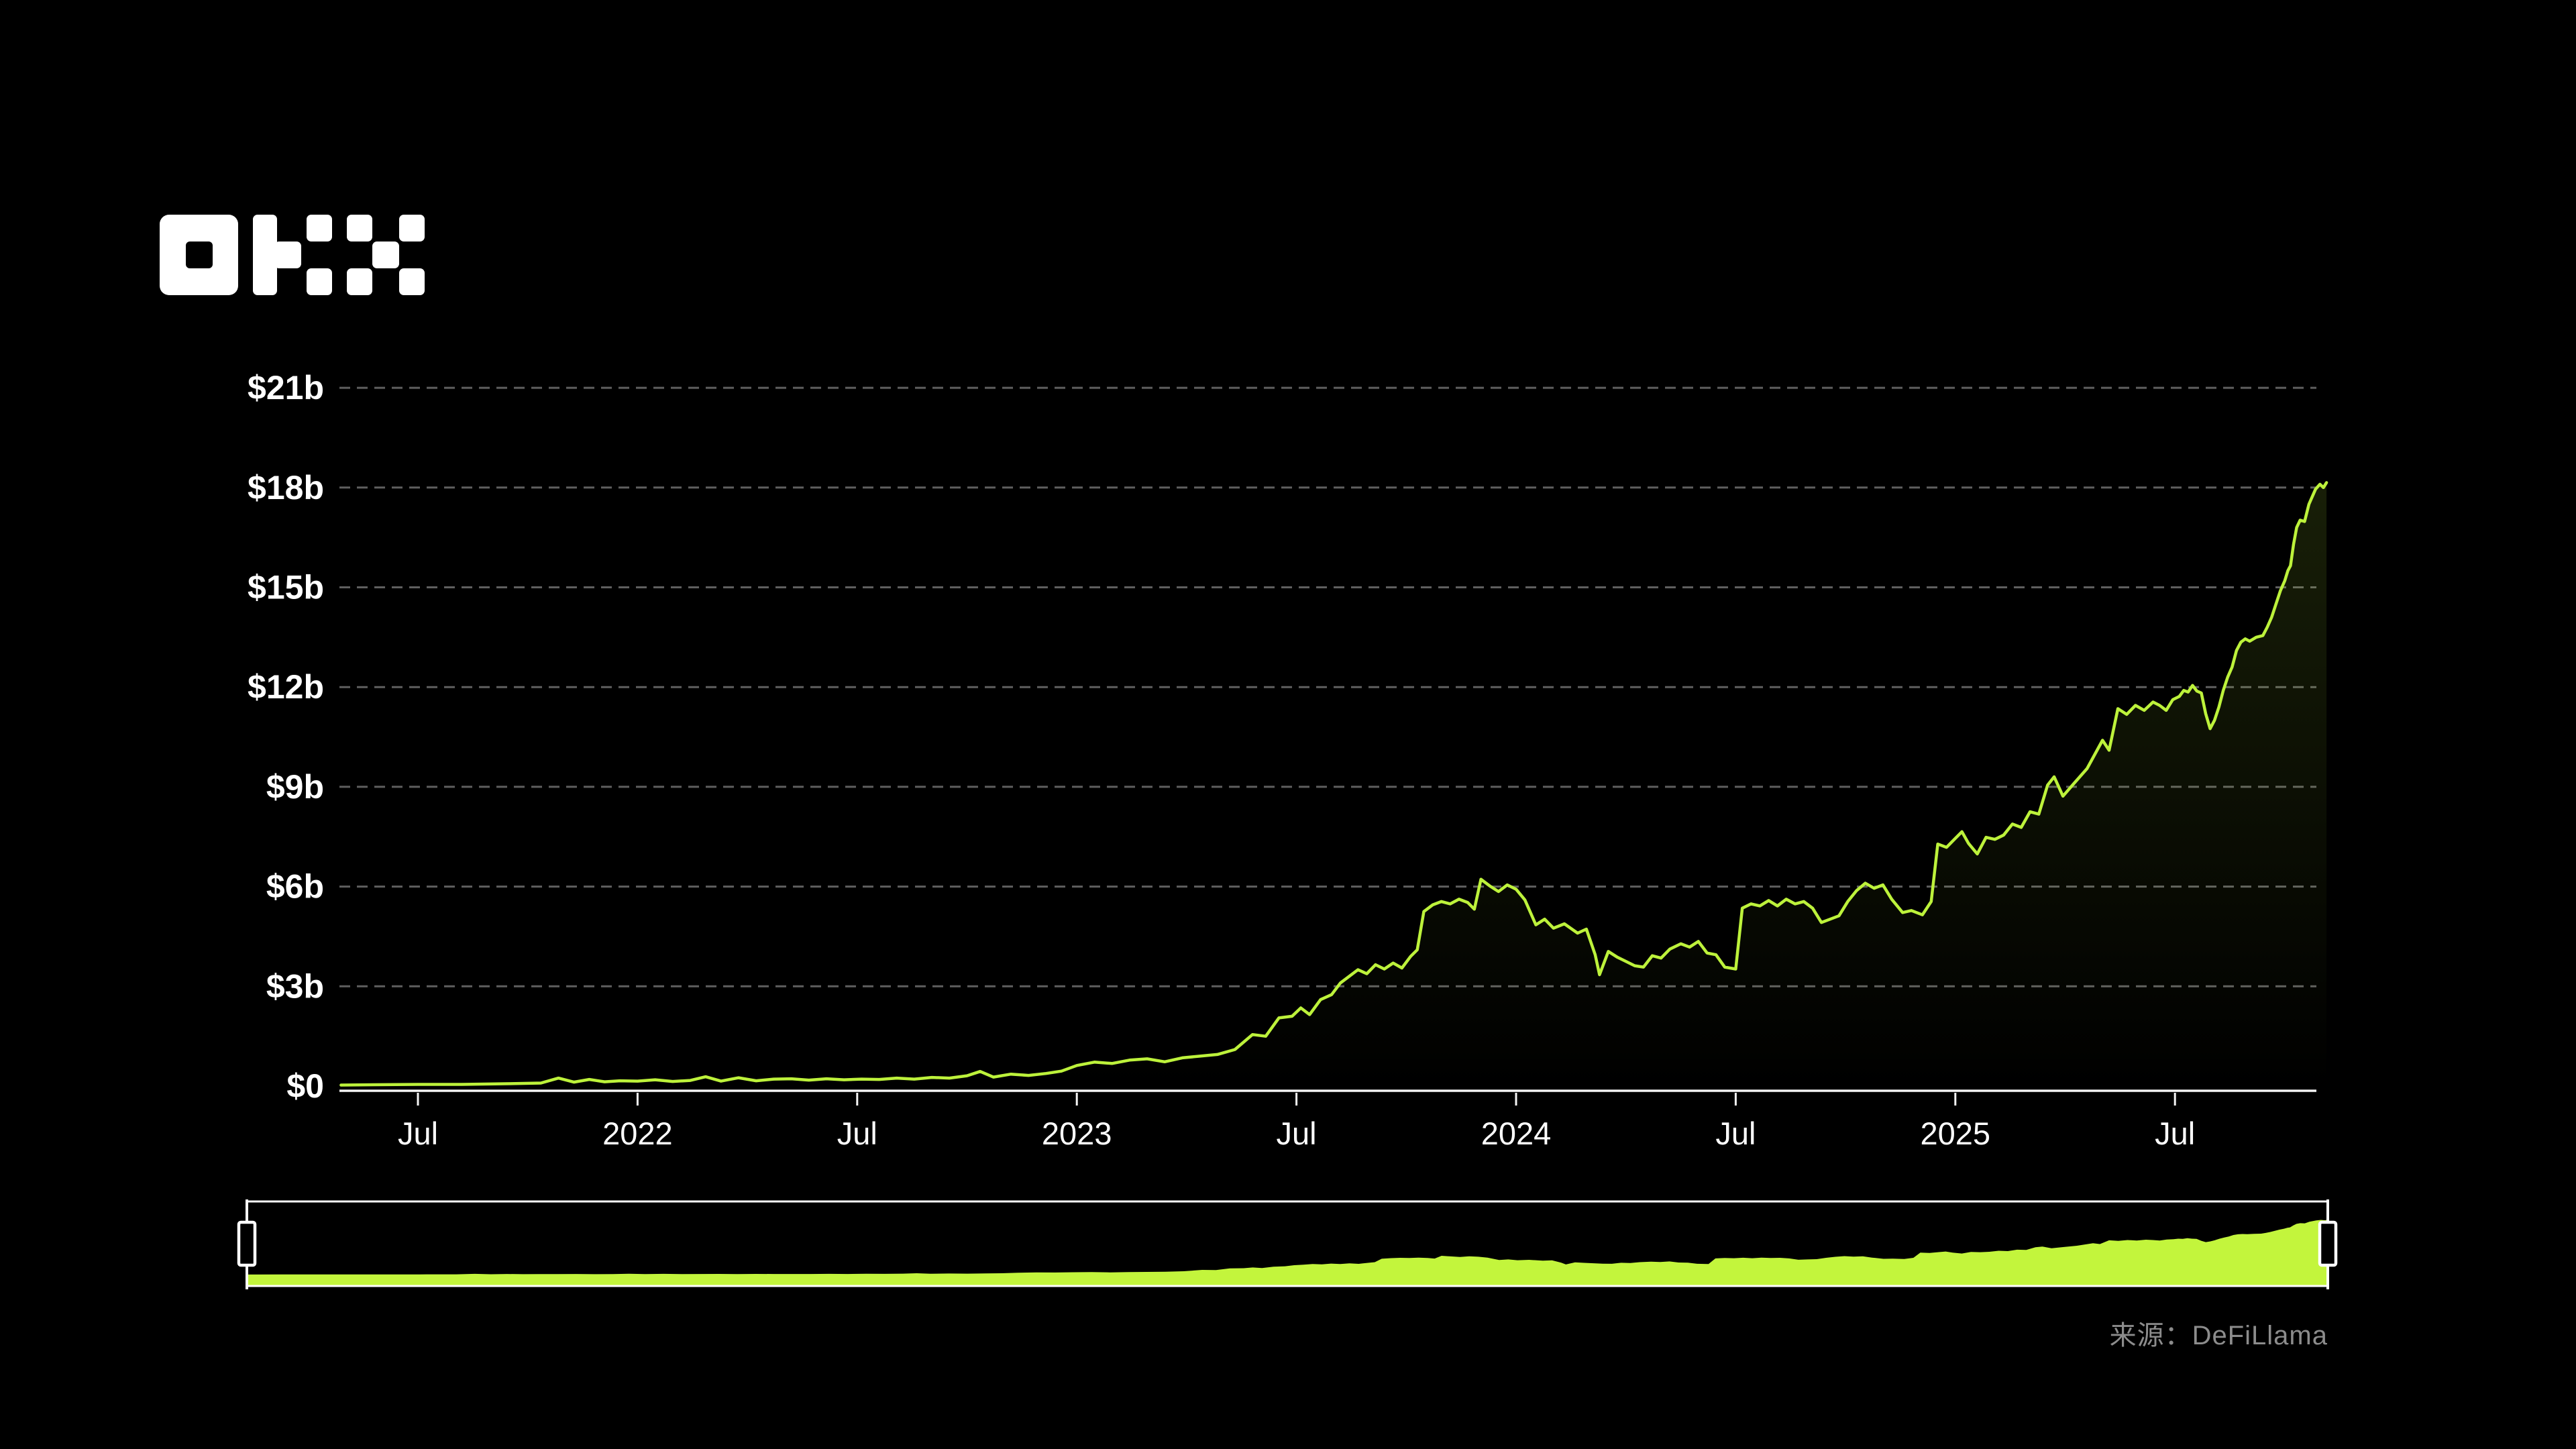 The width and height of the screenshot is (2576, 1449). What do you see at coordinates (295, 787) in the screenshot?
I see `y-tick-label: $9b` at bounding box center [295, 787].